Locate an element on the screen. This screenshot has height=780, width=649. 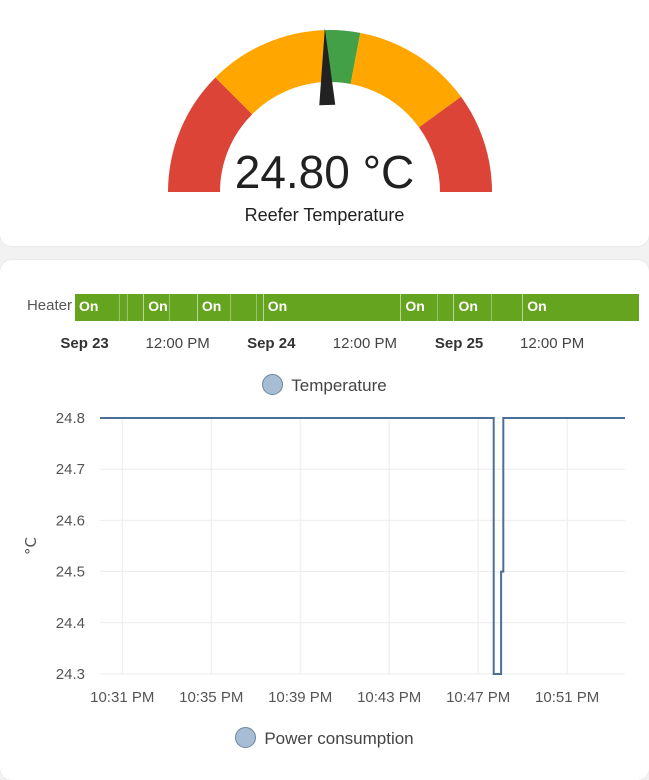
x-tick-label: 10:51 PM is located at coordinates (567, 697).